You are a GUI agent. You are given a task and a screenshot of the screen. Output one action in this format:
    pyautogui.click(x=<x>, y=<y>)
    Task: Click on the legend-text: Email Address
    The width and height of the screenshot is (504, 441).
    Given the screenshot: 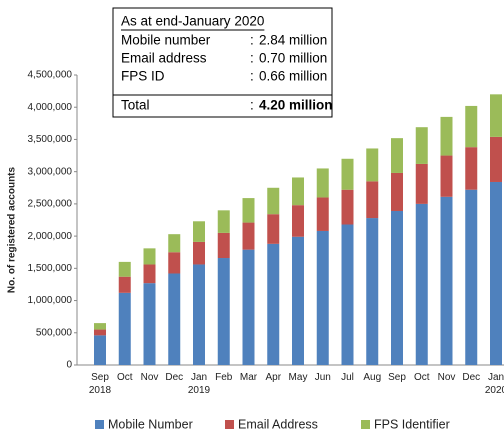 What is the action you would take?
    pyautogui.click(x=278, y=424)
    